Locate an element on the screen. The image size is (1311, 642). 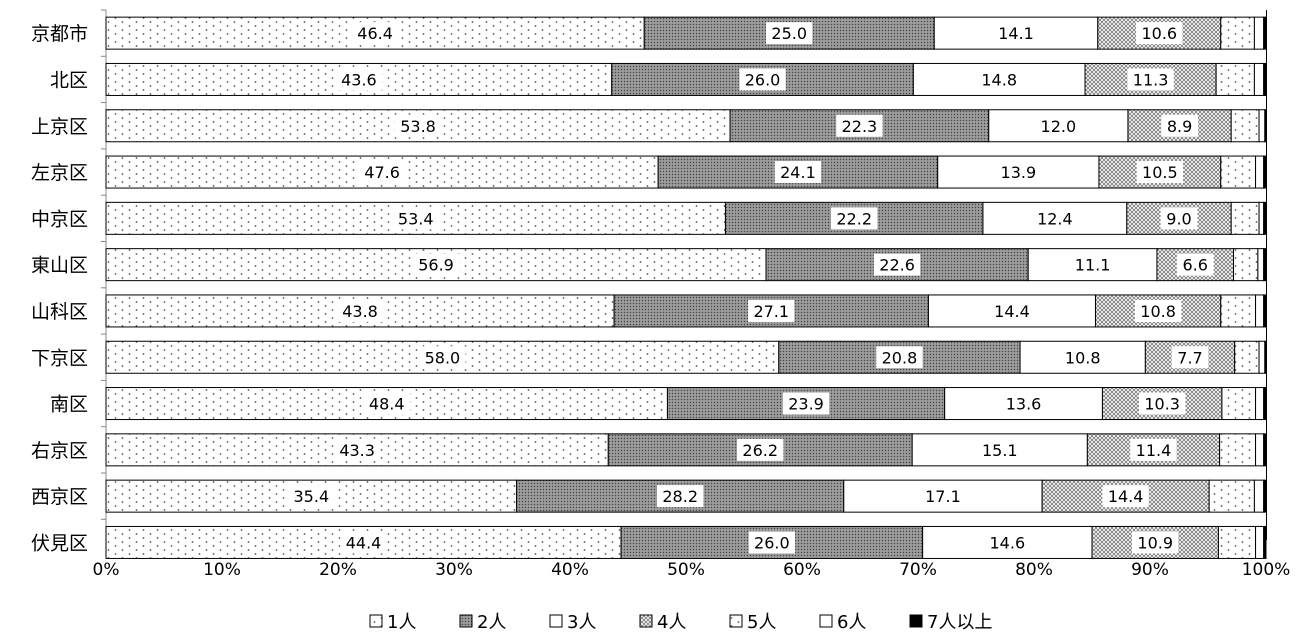
data-label: 10.9 is located at coordinates (1155, 542).